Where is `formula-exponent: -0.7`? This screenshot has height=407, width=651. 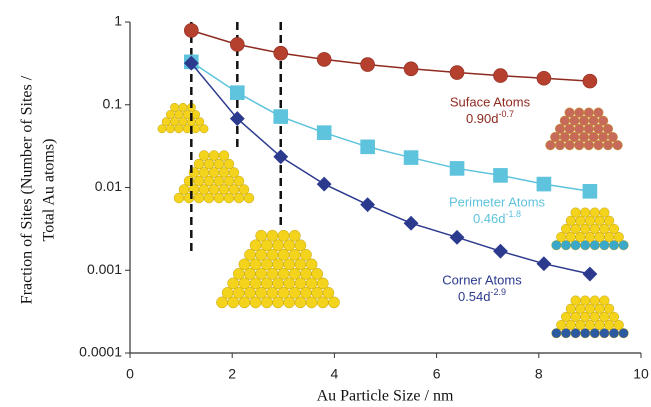 formula-exponent: -0.7 is located at coordinates (507, 114).